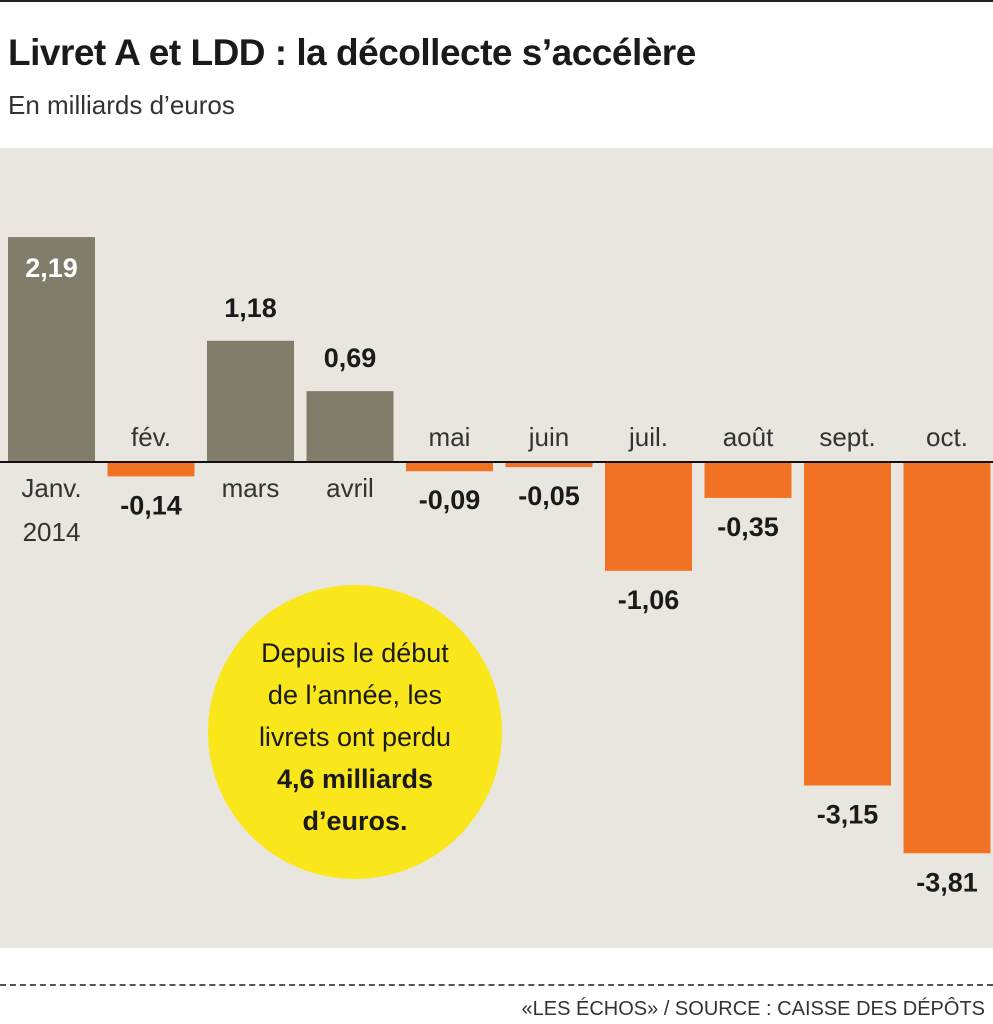 This screenshot has height=1024, width=993. Describe the element at coordinates (496, 1) in the screenshot. I see `top-rule` at that location.